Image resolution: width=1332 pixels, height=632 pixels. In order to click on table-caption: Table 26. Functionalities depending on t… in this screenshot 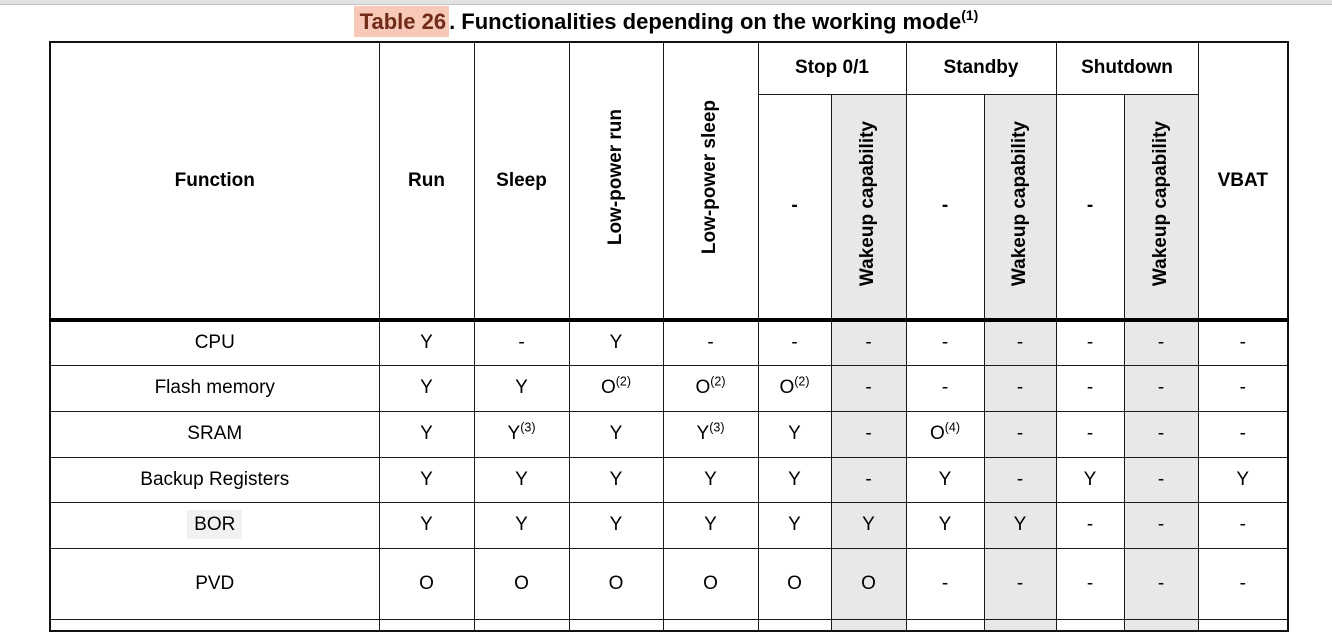, I will do `click(666, 22)`.